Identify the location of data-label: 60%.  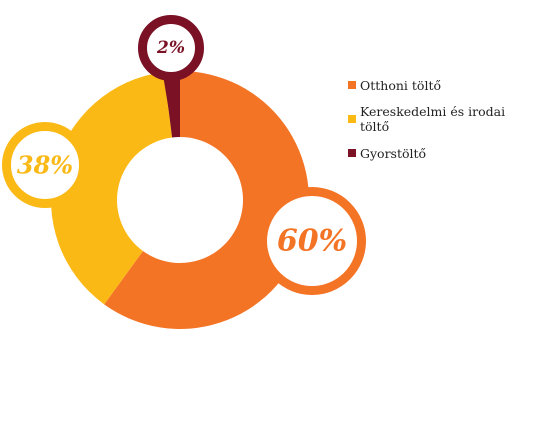
(312, 241).